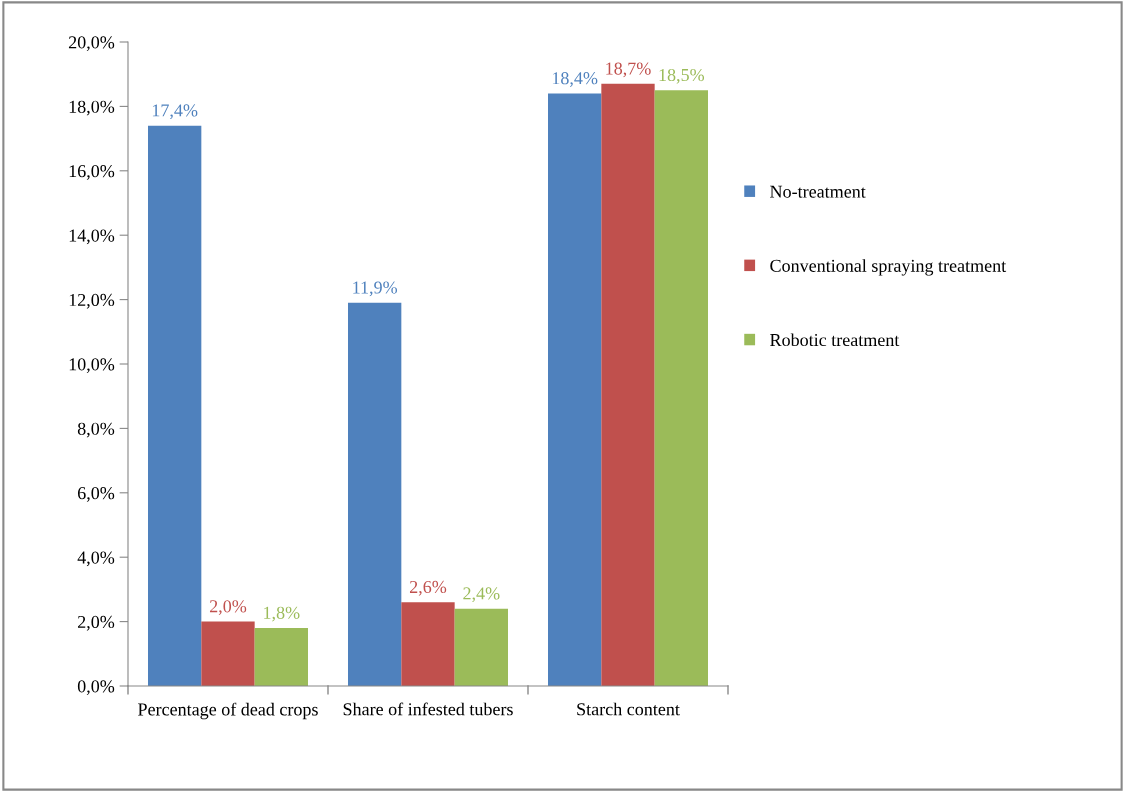  Describe the element at coordinates (92, 366) in the screenshot. I see `y-tick-label: 10,0%` at that location.